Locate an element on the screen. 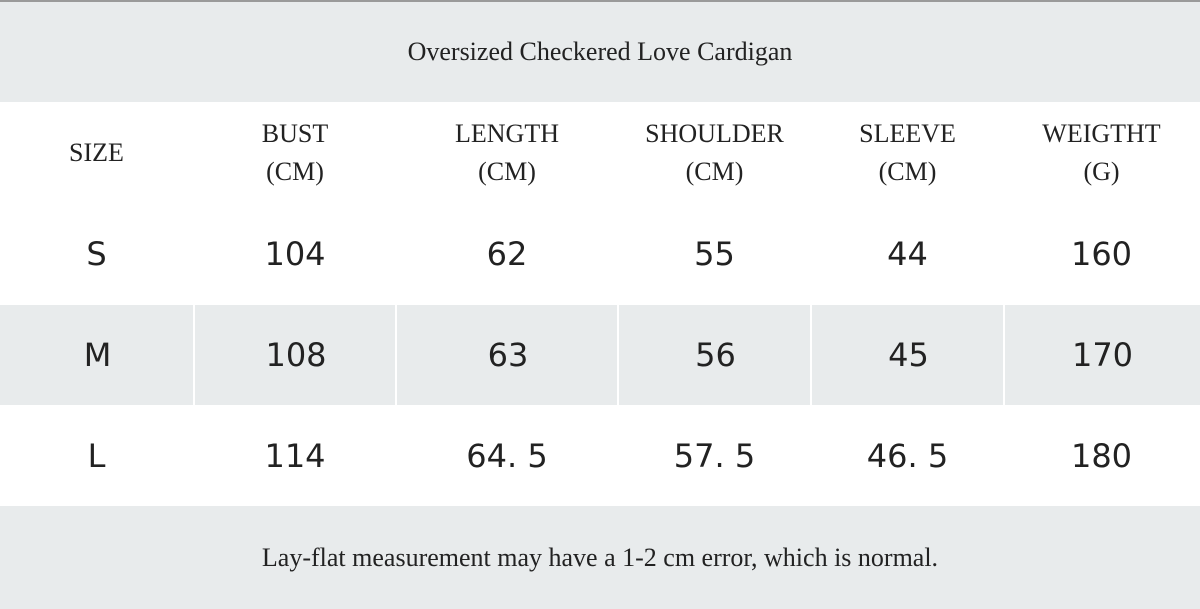 The image size is (1200, 609). header-name: LENGTH is located at coordinates (507, 133).